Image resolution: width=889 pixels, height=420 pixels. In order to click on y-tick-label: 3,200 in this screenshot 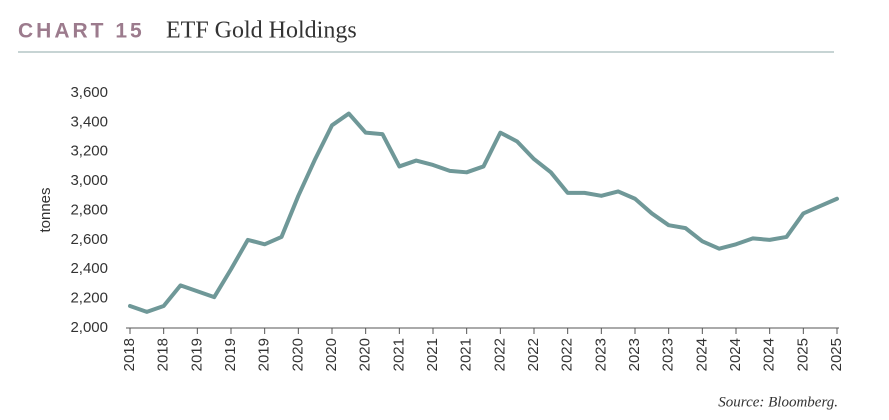, I will do `click(89, 151)`.